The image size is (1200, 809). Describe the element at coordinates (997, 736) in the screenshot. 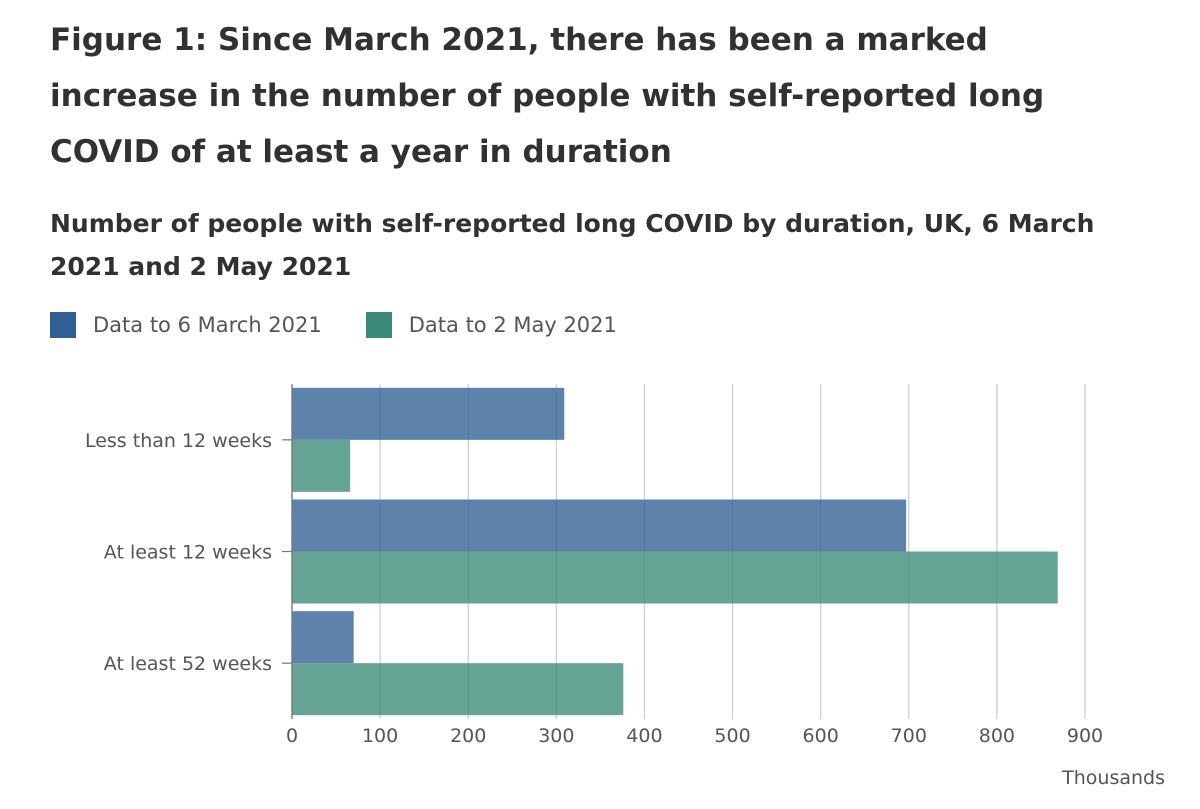

I see `x-tick-label-800: 800` at that location.